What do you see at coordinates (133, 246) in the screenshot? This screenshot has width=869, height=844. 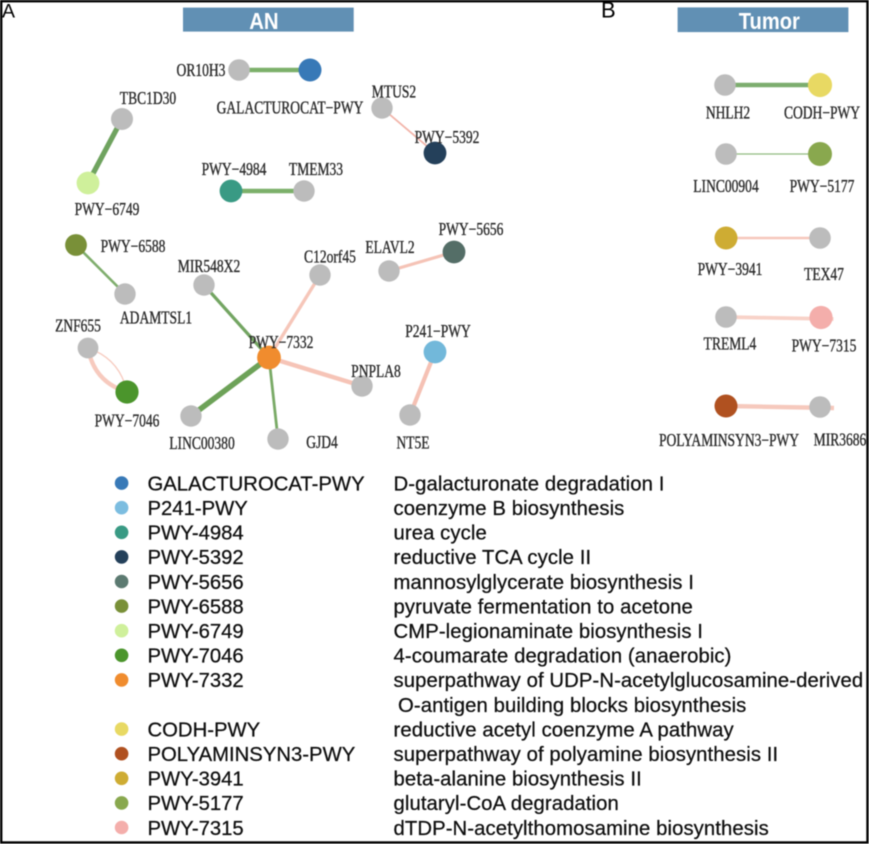 I see `svg-text: PWY−6588` at bounding box center [133, 246].